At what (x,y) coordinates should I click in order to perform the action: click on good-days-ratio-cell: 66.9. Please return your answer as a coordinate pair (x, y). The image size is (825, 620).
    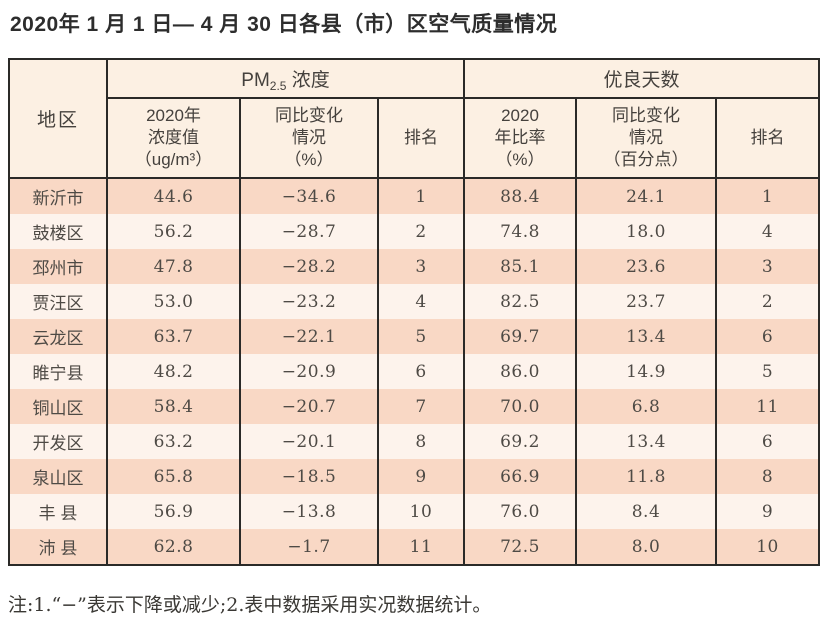
    Looking at the image, I should click on (520, 476).